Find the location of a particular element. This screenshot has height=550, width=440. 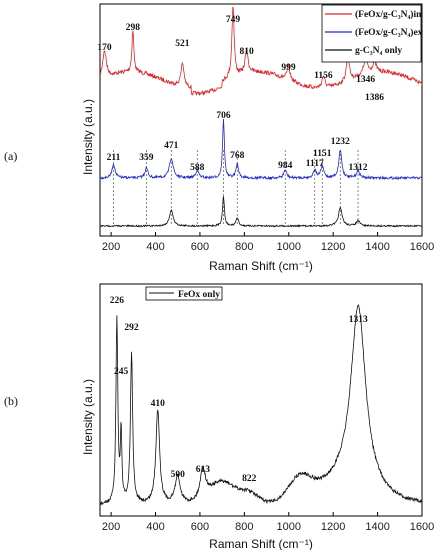

panel-b-y-axis-label: Intensity (a.u.) is located at coordinates (88, 417).